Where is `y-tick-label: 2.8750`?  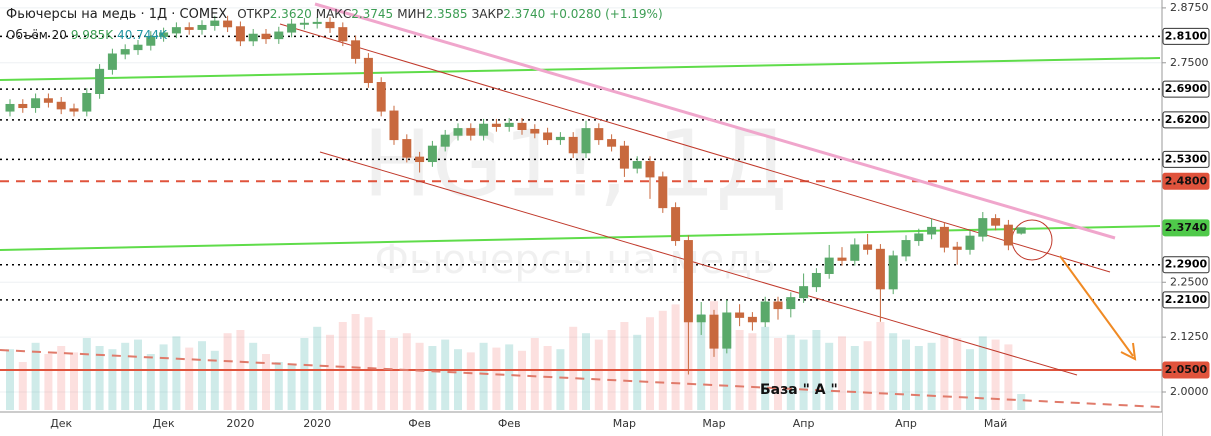 y-tick-label: 2.8750 is located at coordinates (1189, 7).